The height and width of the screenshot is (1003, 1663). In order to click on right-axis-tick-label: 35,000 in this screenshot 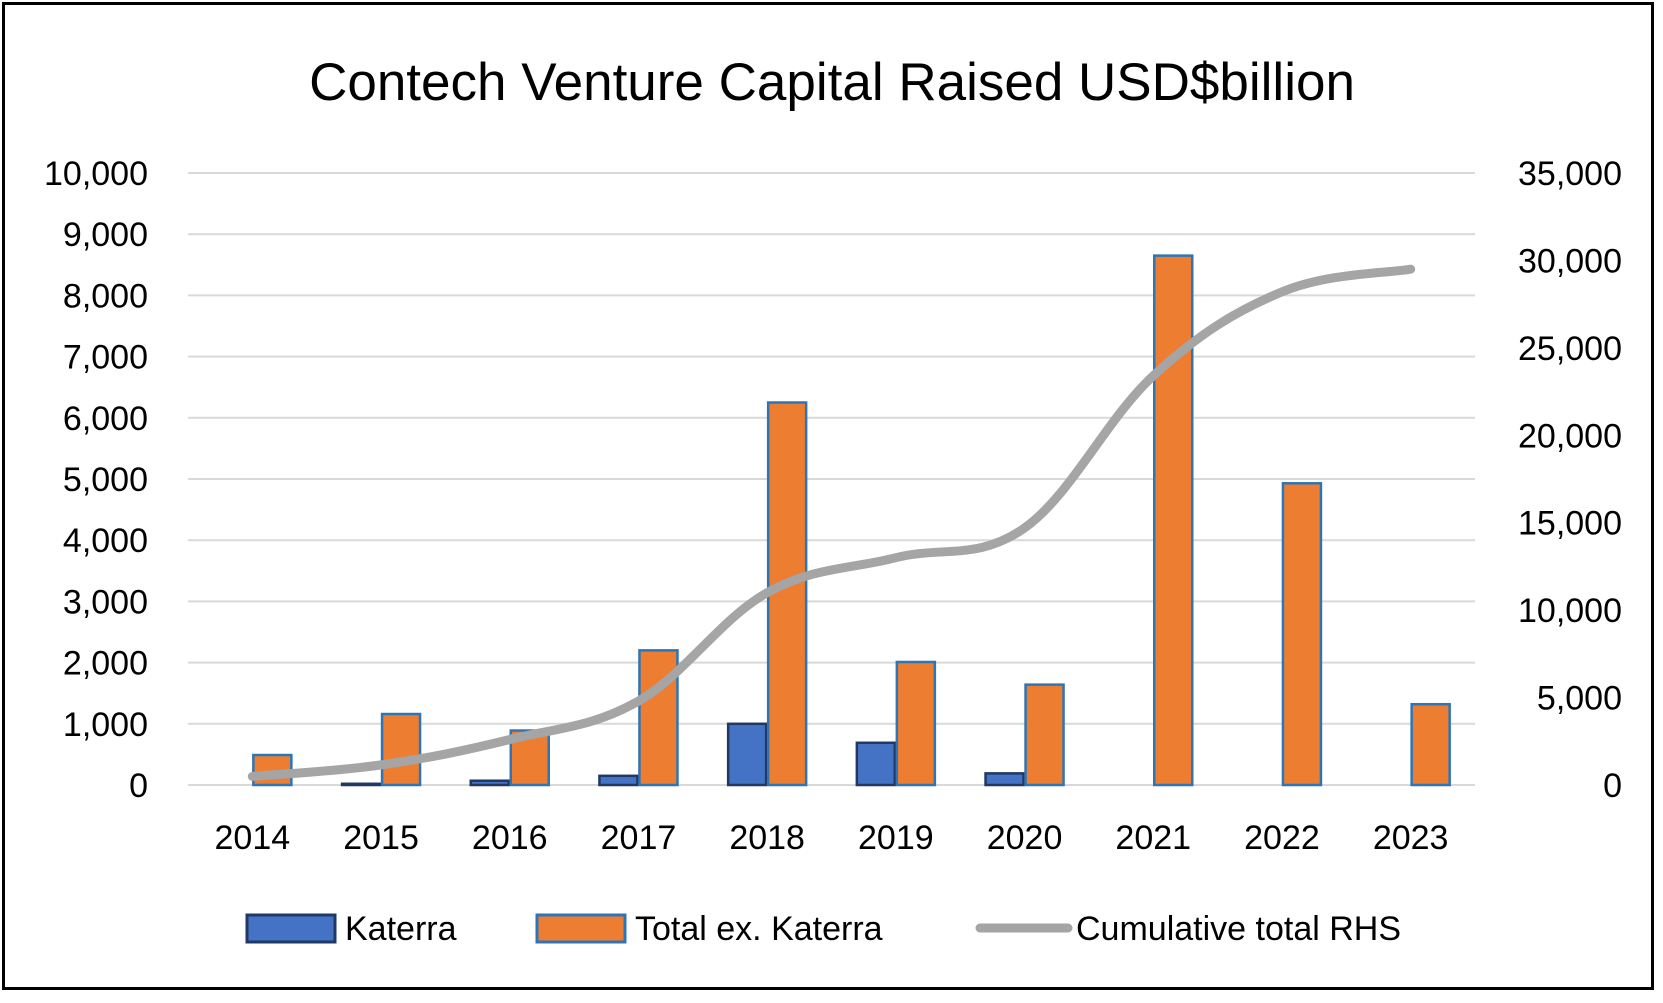, I will do `click(1570, 174)`.